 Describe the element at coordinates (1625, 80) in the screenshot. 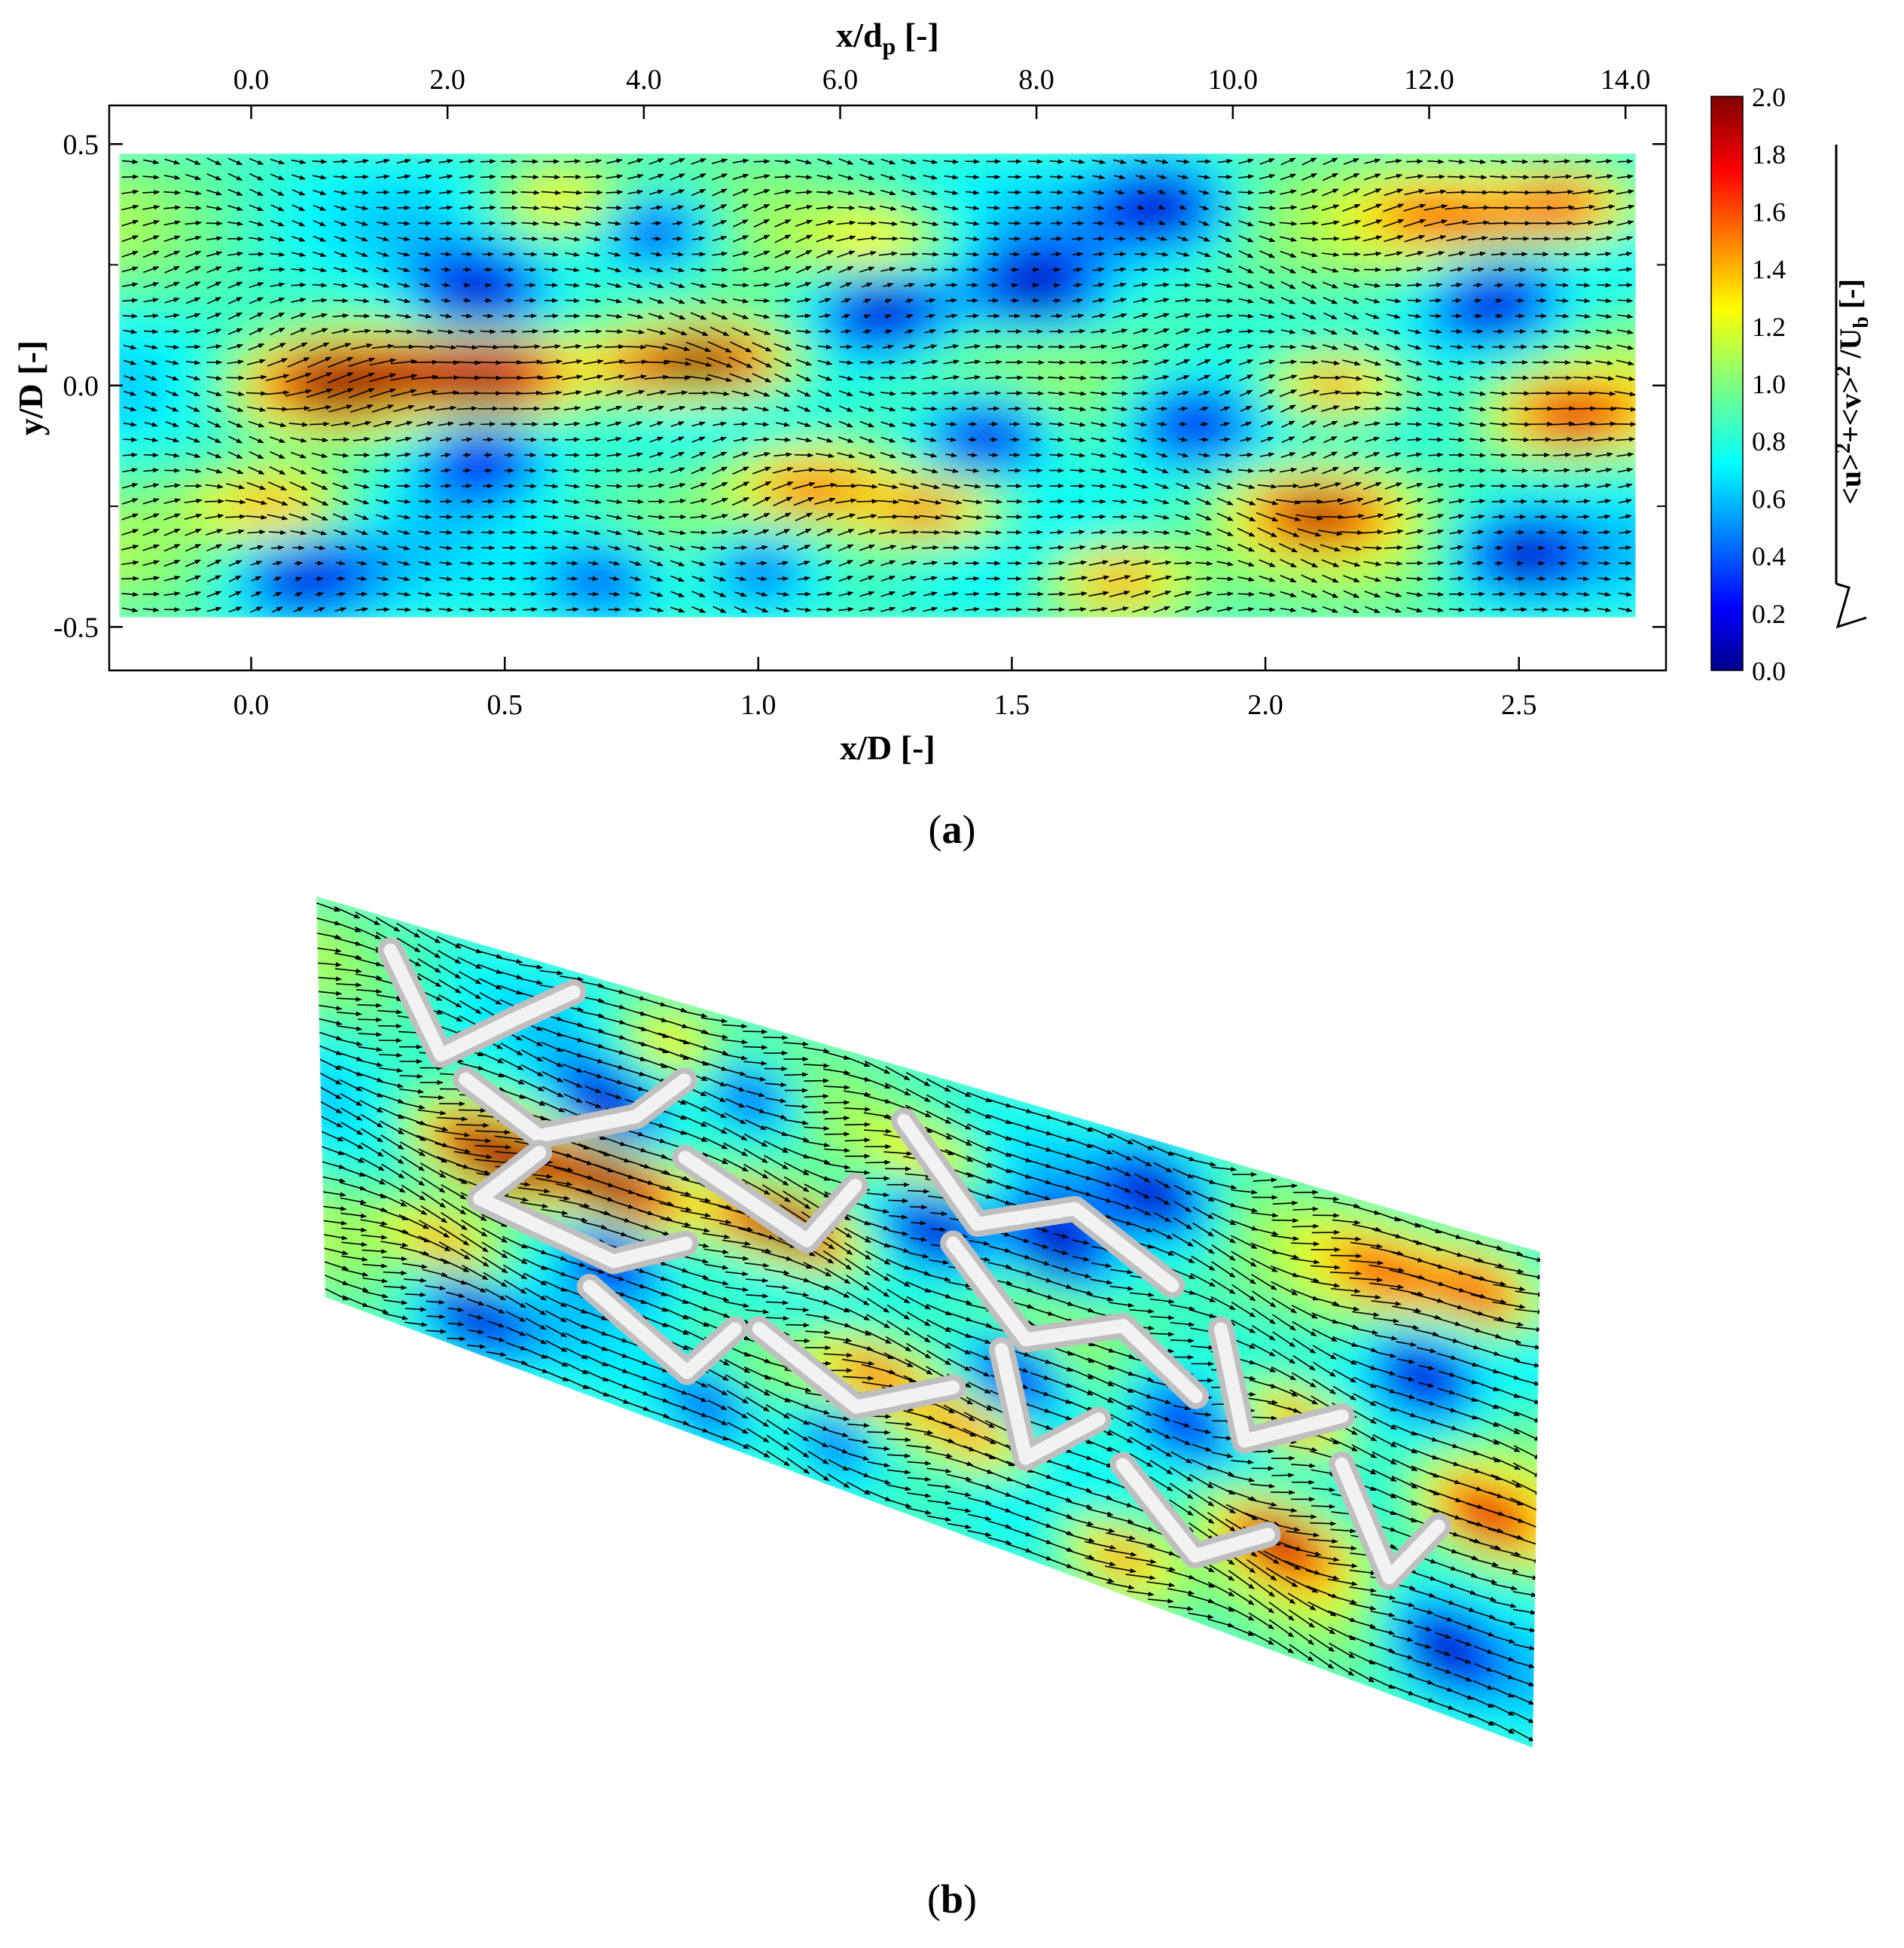

I see `x-tick-label-top: 14.0` at that location.